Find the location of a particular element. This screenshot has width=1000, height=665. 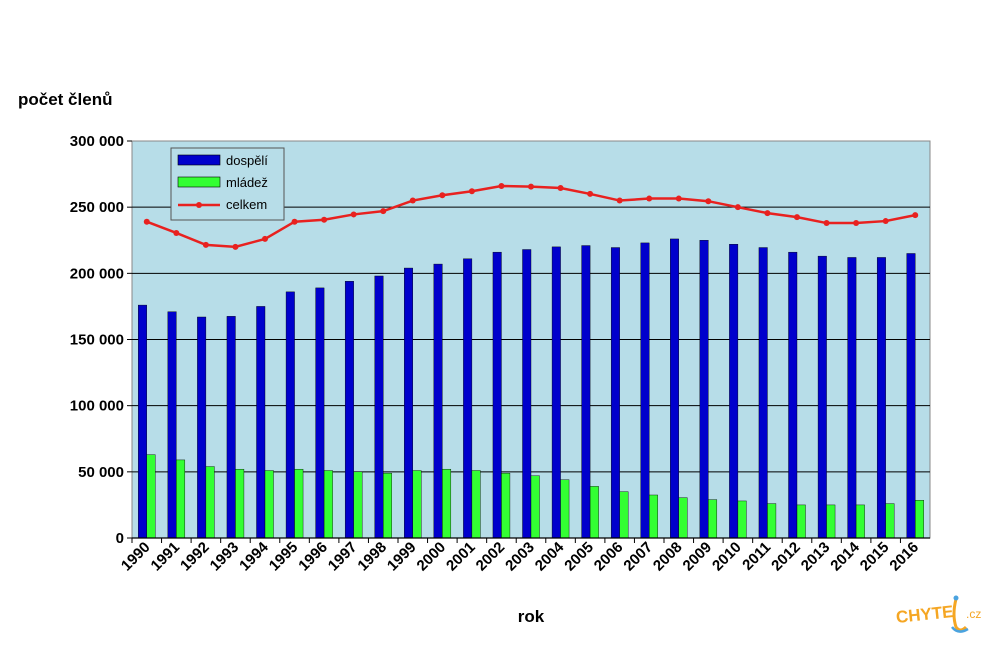

y-tick-label: 200 000 is located at coordinates (97, 273).